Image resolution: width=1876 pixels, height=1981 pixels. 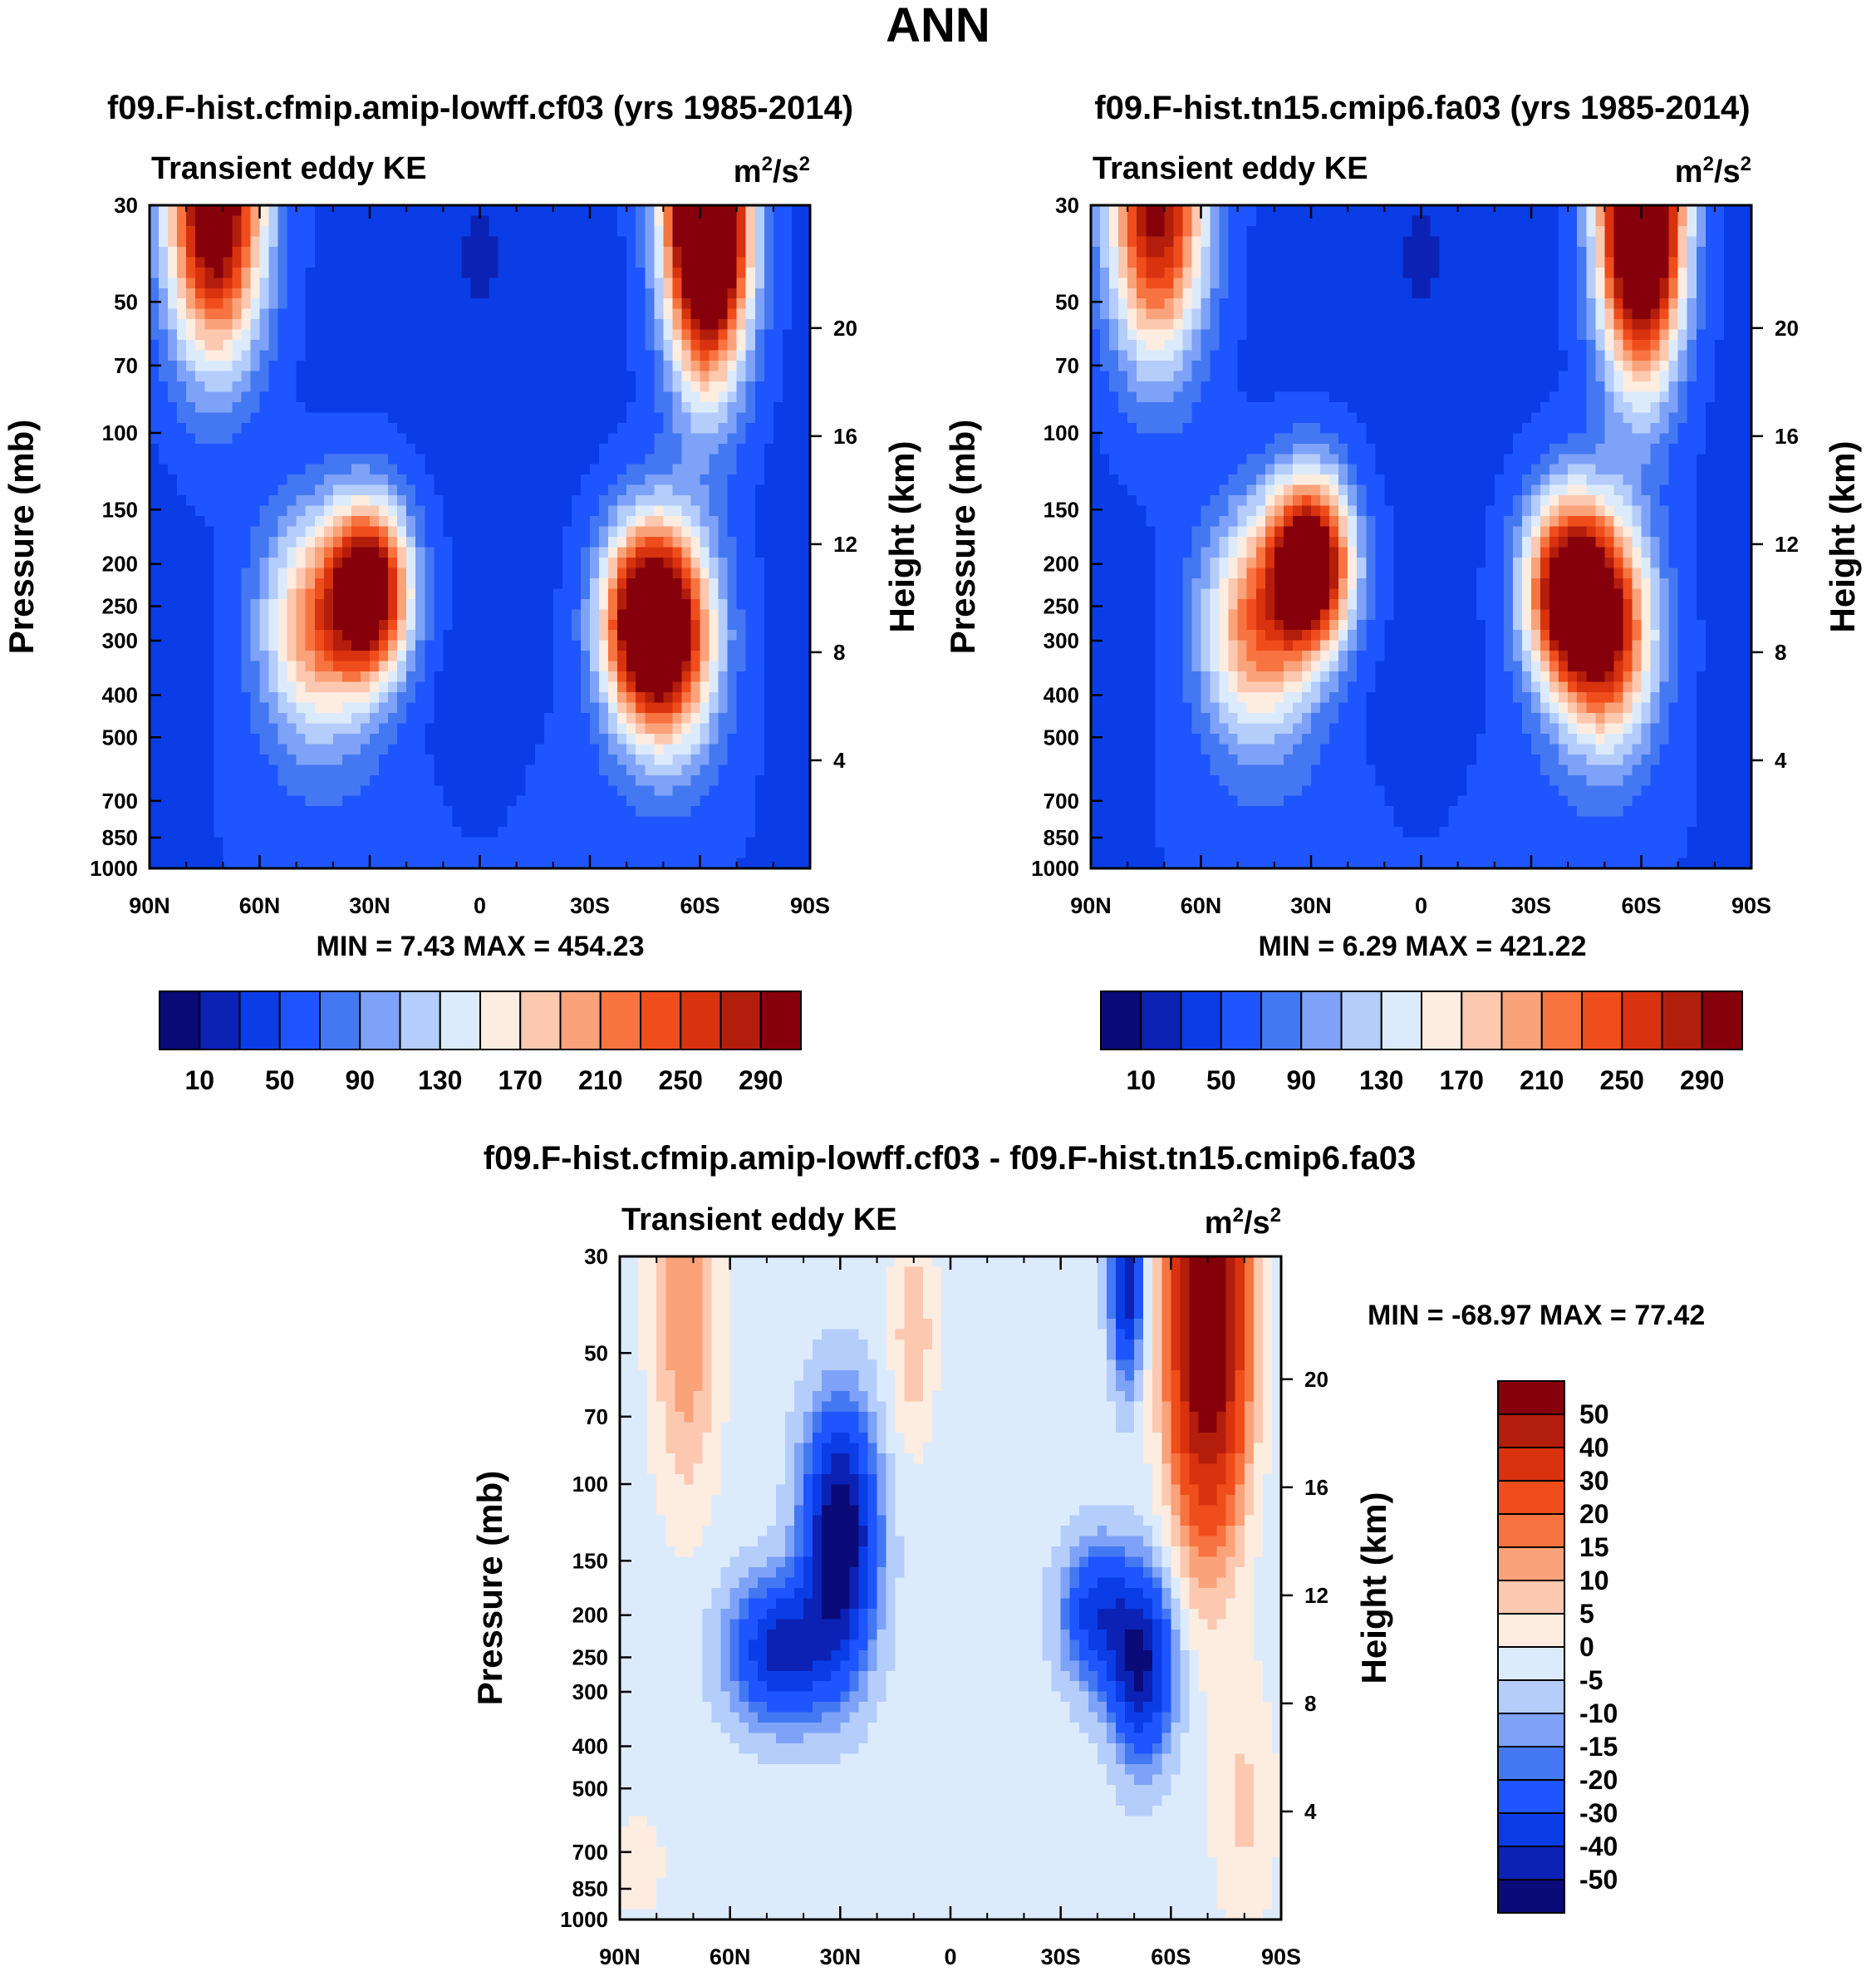 What do you see at coordinates (501, 1020) in the screenshot?
I see `colorbar-box` at bounding box center [501, 1020].